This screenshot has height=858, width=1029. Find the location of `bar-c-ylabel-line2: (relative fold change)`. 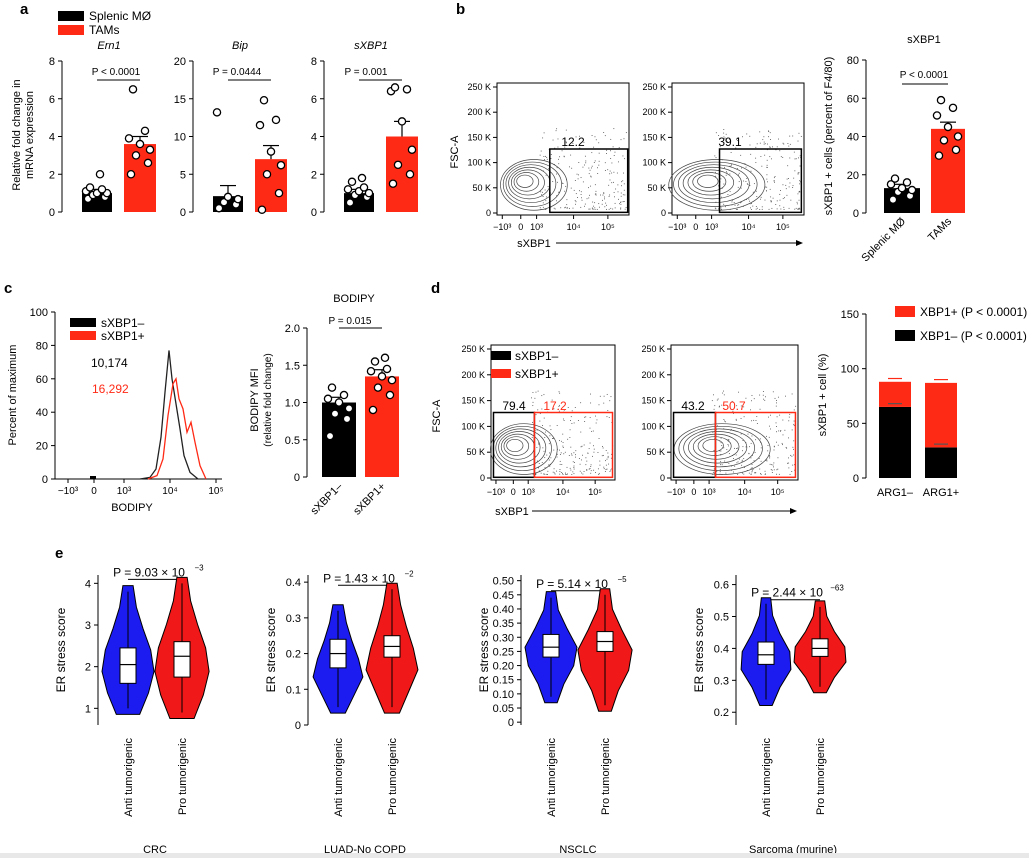

bar-c-ylabel-line2: (relative fold change) is located at coordinates (268, 399).